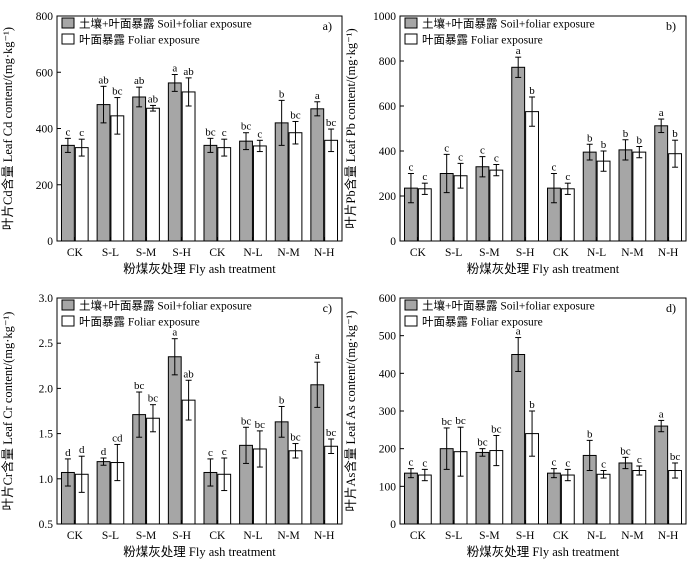  Describe the element at coordinates (46, 299) in the screenshot. I see `y-tick-label: 3.0` at that location.